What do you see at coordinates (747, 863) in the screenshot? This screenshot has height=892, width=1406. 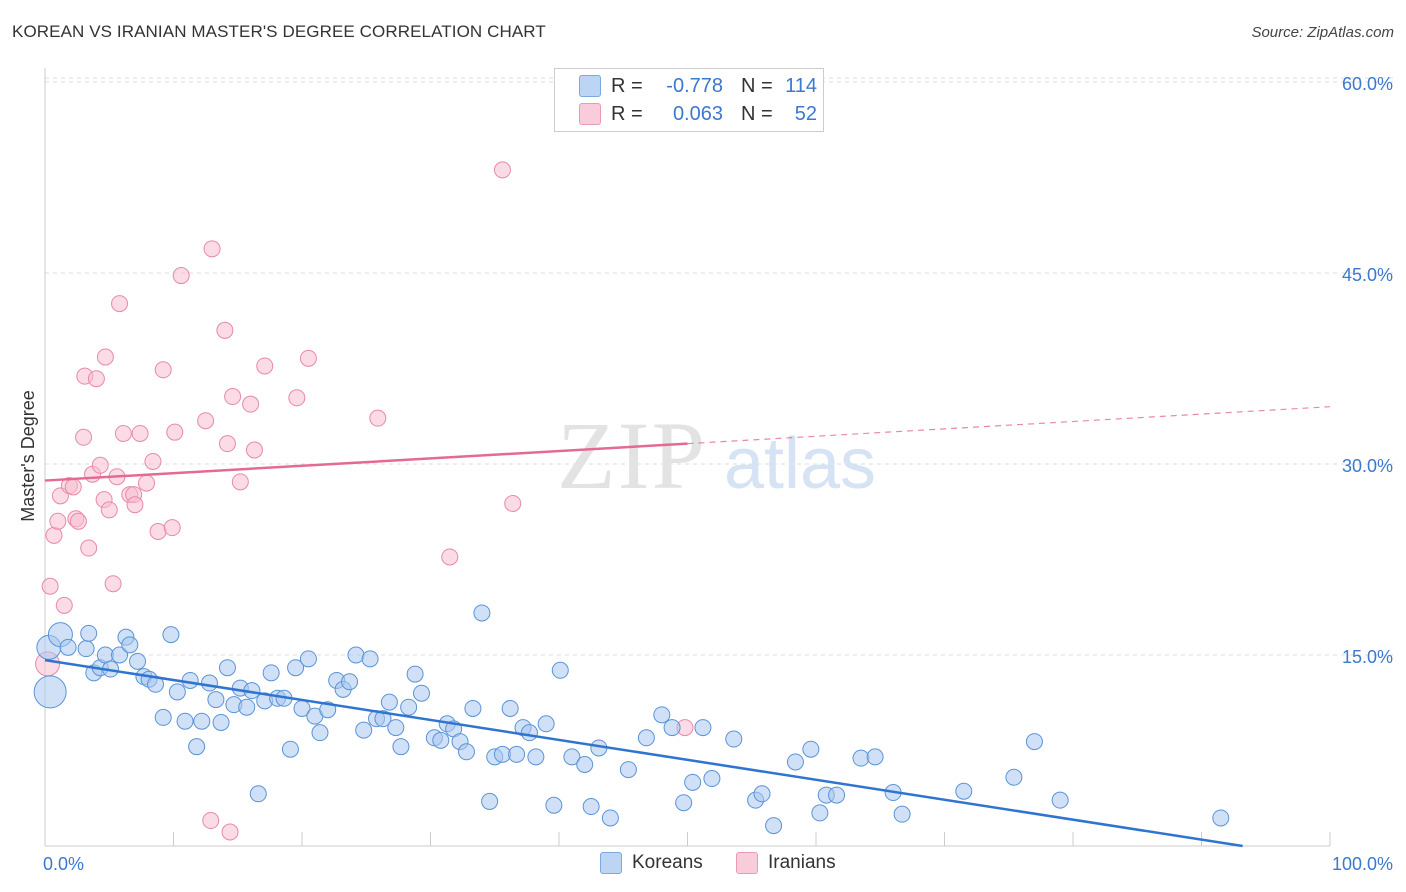 I see `iranians-swatch` at bounding box center [747, 863].